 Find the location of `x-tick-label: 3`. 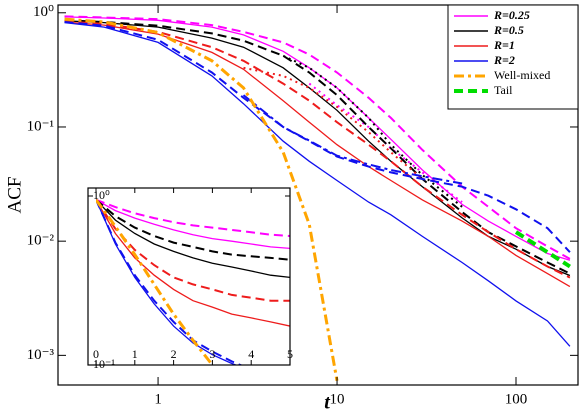

x-tick-label: 3 is located at coordinates (212, 354).